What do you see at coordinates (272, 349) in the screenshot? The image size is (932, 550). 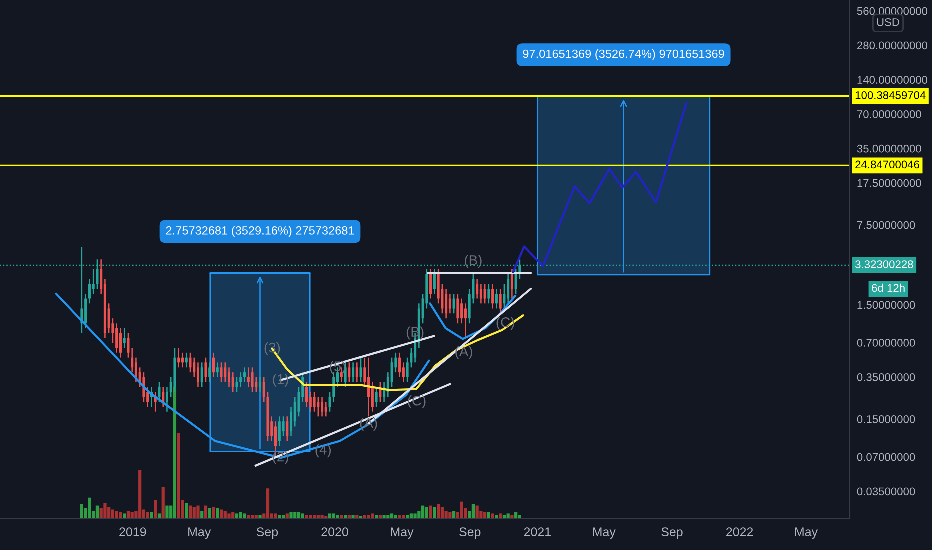 I see `annotation: (3)` at bounding box center [272, 349].